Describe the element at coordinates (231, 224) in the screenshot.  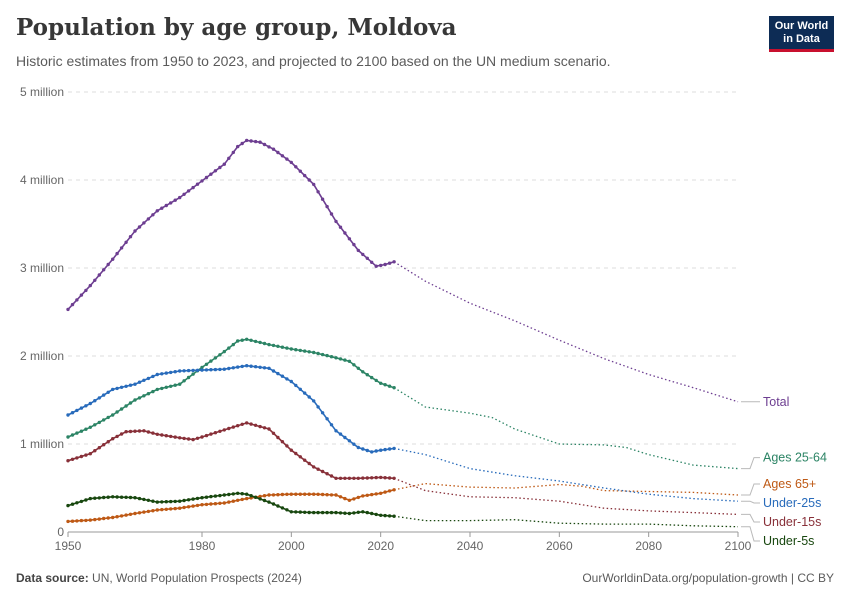
I see `series-line-historic` at that location.